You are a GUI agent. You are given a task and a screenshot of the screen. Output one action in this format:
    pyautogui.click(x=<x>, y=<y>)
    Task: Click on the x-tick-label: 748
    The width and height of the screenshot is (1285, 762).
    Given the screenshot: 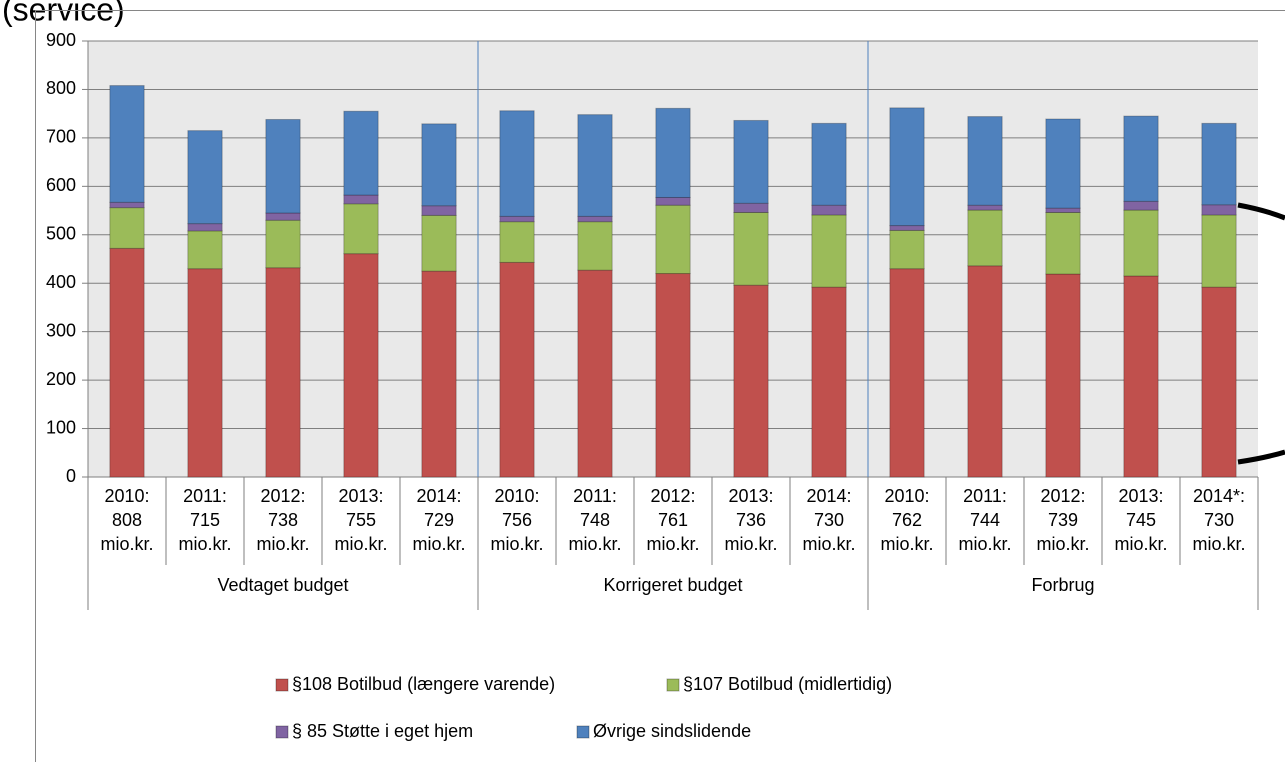 What is the action you would take?
    pyautogui.click(x=595, y=520)
    